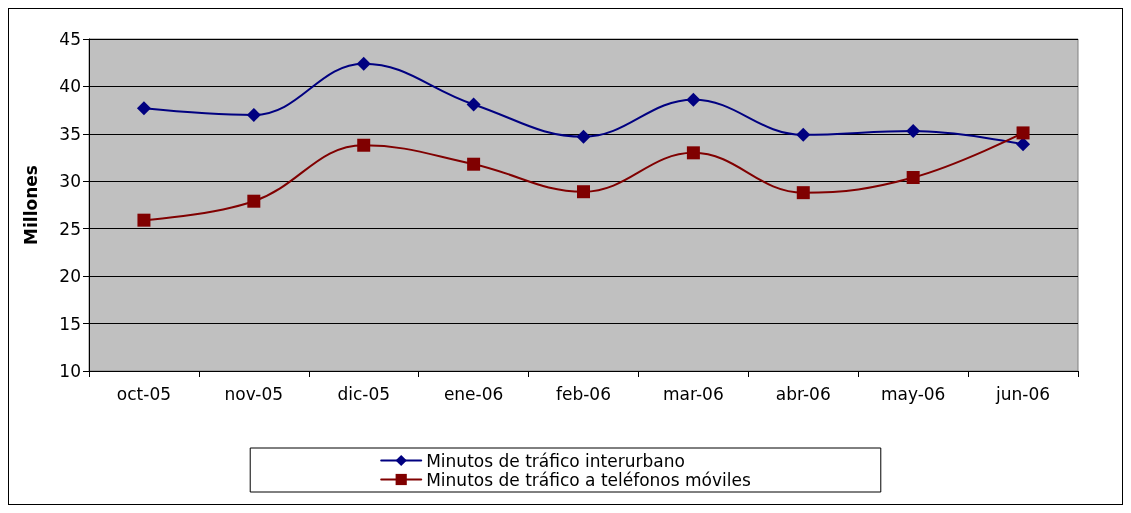 This screenshot has height=513, width=1131. What do you see at coordinates (693, 393) in the screenshot?
I see `x-tick-label: mar-06` at bounding box center [693, 393].